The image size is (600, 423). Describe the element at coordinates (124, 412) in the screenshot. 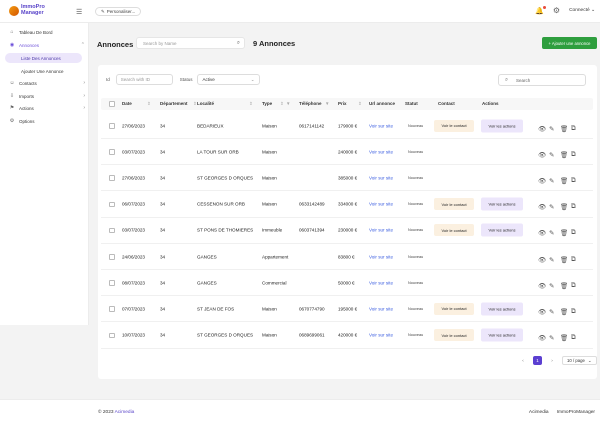

I see `footer-brand-link: Acimedia` at that location.